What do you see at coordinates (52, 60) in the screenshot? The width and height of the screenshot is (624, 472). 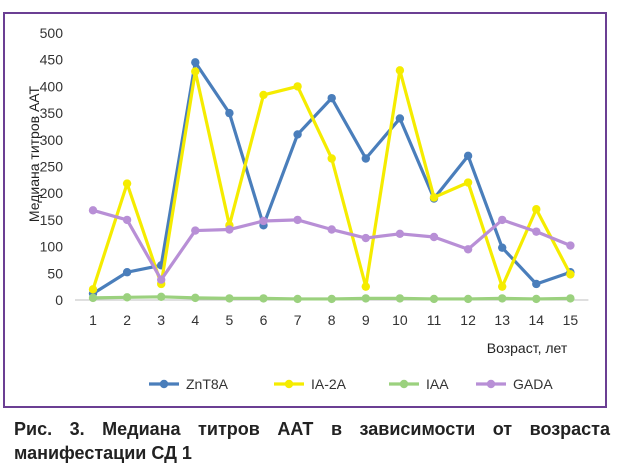 I see `y-tick-label: 450` at bounding box center [52, 60].